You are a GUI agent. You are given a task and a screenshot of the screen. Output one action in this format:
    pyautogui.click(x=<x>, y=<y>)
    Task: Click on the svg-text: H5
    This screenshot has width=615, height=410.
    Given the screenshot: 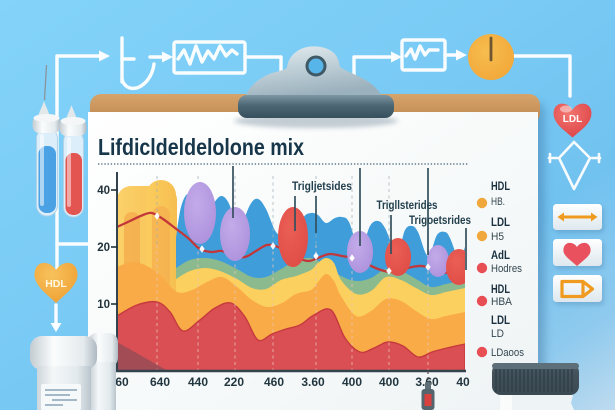 What is the action you would take?
    pyautogui.click(x=497, y=237)
    